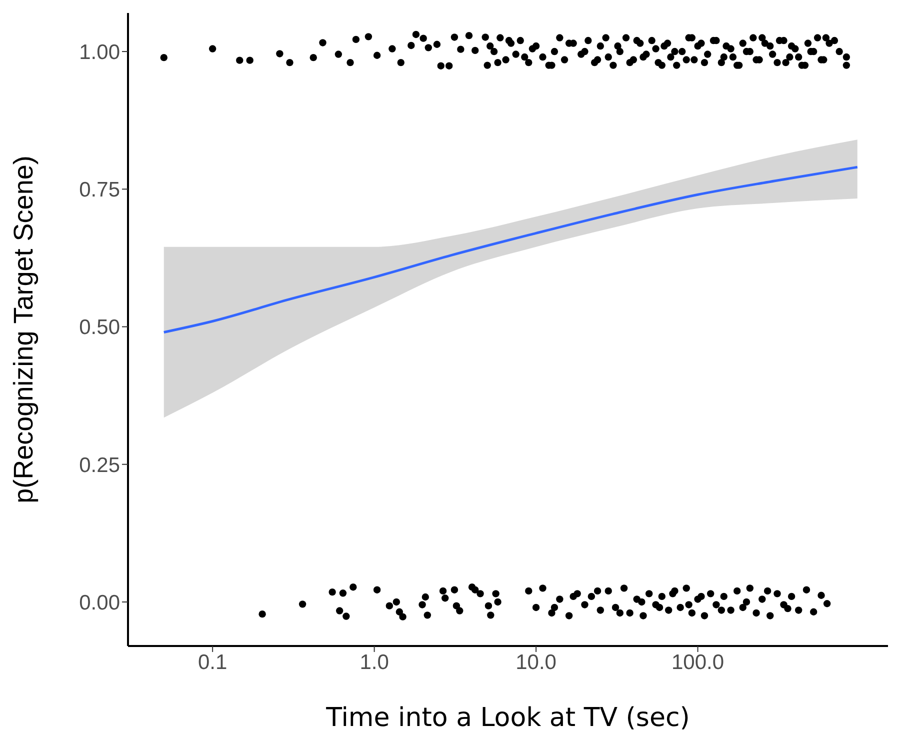 This screenshot has height=744, width=902. Describe the element at coordinates (23, 330) in the screenshot. I see `y-axis-title: p(Recognizing Target Scene)` at that location.